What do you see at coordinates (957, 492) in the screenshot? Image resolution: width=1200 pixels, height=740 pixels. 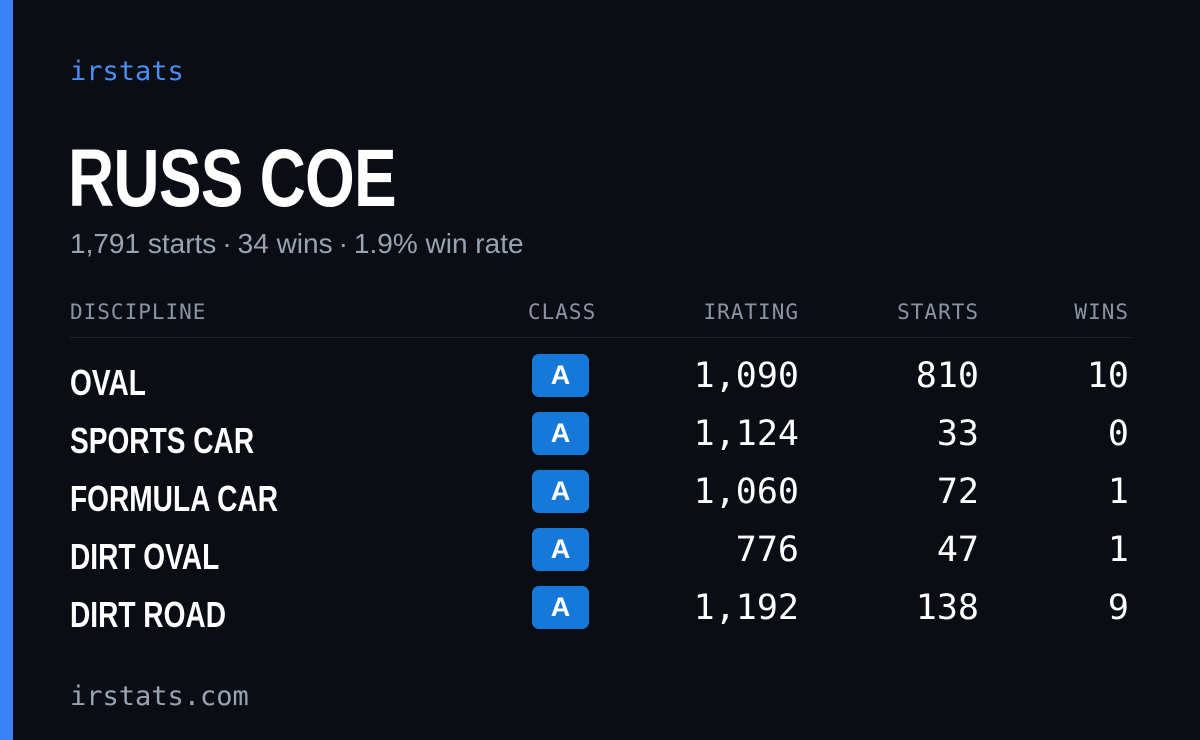 I see `starts-value: 72` at bounding box center [957, 492].